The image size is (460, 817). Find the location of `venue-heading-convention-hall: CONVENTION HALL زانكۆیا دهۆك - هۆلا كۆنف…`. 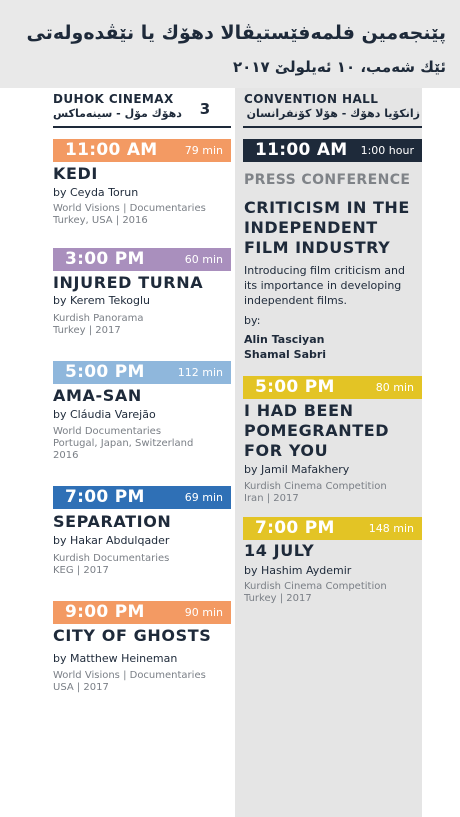

venue-heading-convention-hall: CONVENTION HALL زانكۆیا دهۆك - هۆلا كۆنف… is located at coordinates (332, 109).